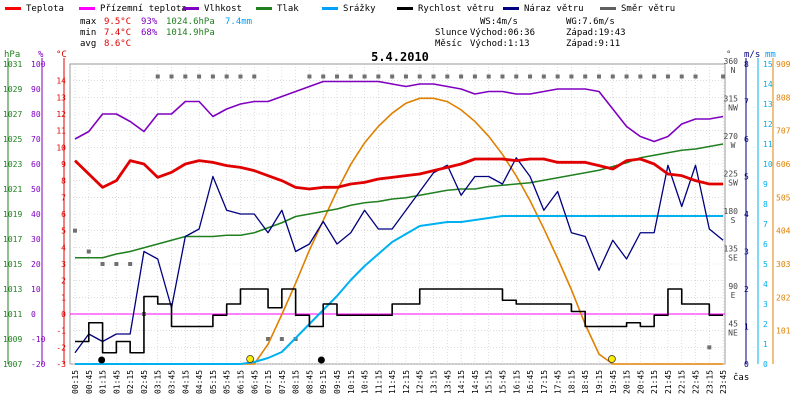  Describe the element at coordinates (116, 382) in the screenshot. I see `x-tick-label: 01:45` at that location.